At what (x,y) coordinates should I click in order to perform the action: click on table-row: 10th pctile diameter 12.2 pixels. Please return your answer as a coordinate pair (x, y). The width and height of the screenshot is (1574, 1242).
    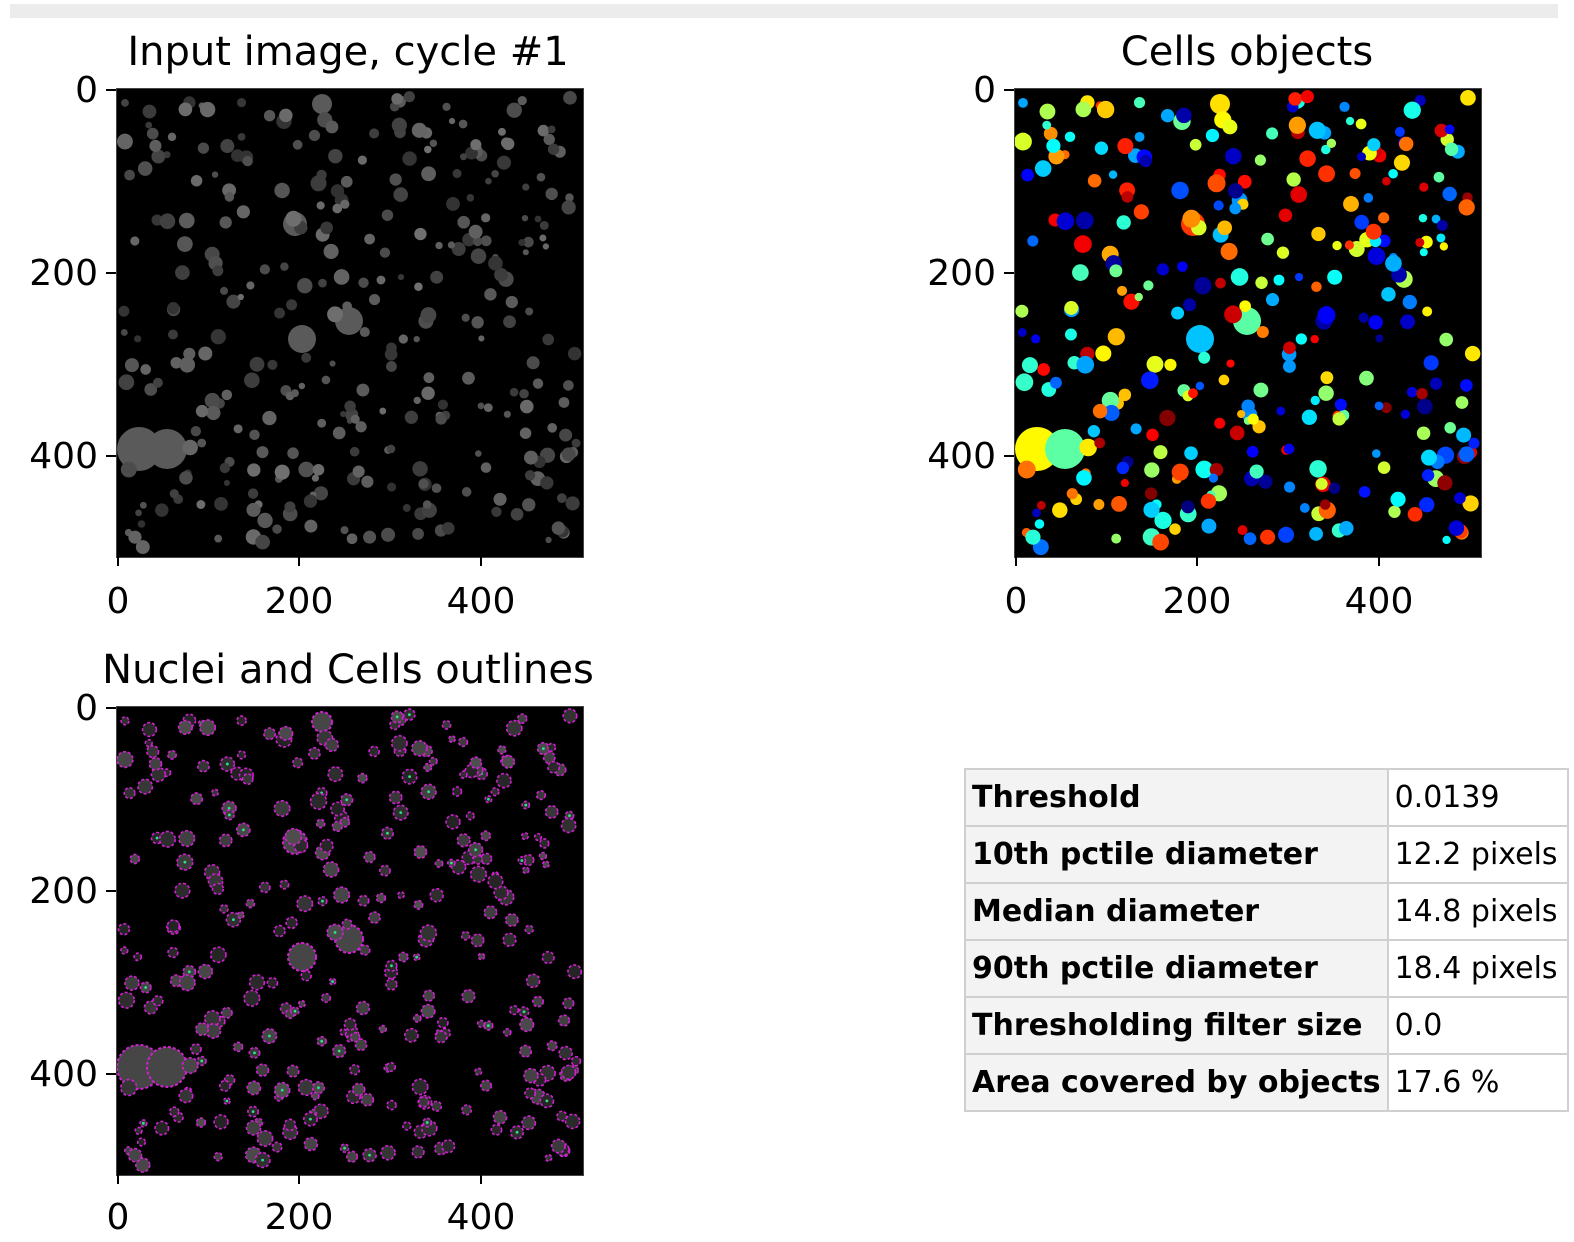
    Looking at the image, I should click on (1266, 854).